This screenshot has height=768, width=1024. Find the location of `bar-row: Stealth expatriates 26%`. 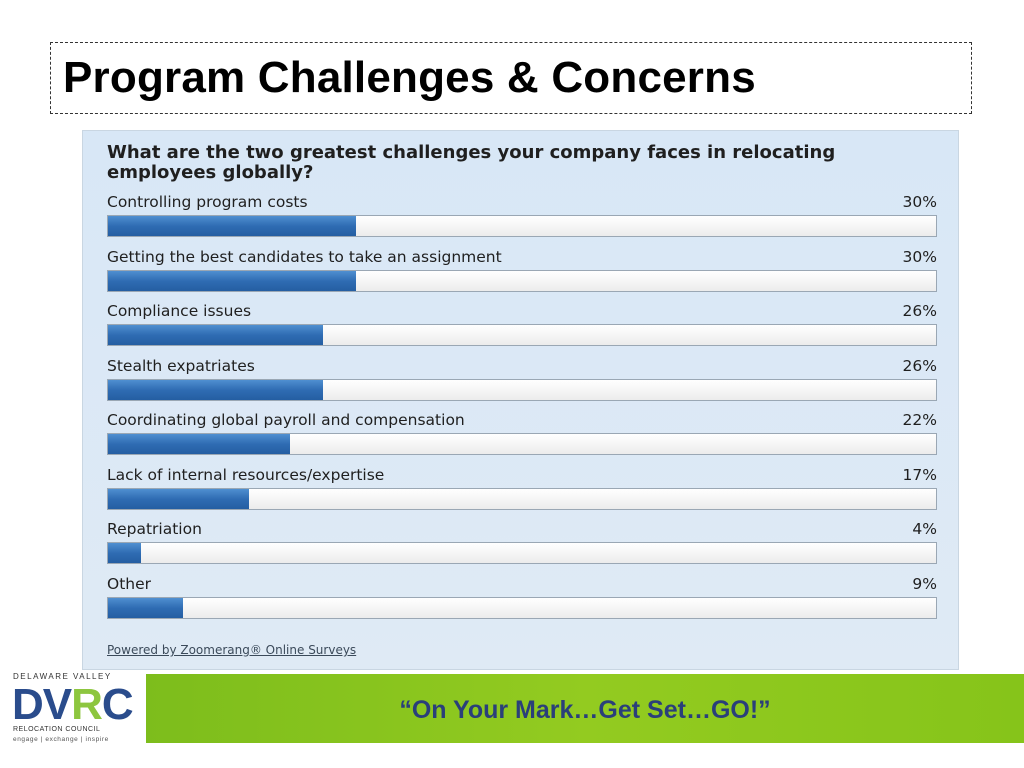

bar-row: Stealth expatriates 26% is located at coordinates (522, 383).